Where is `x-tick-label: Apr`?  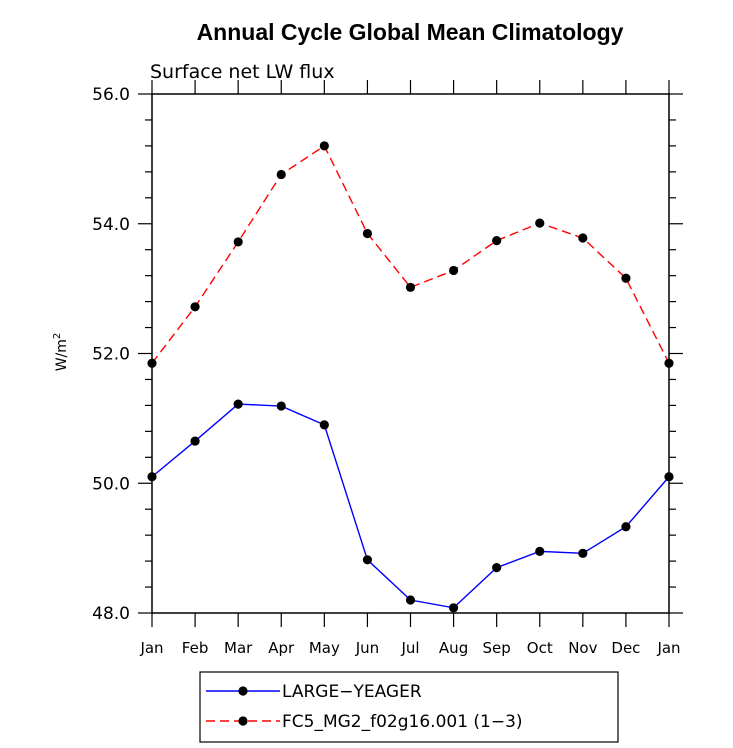
x-tick-label: Apr is located at coordinates (281, 648).